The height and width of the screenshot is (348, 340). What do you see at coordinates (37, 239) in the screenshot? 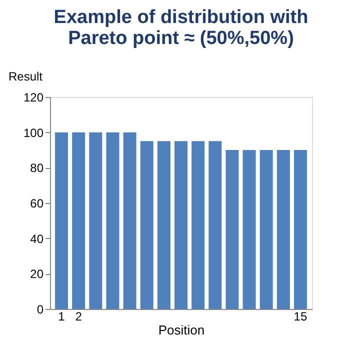
I see `y-tick-label: 40` at bounding box center [37, 239].